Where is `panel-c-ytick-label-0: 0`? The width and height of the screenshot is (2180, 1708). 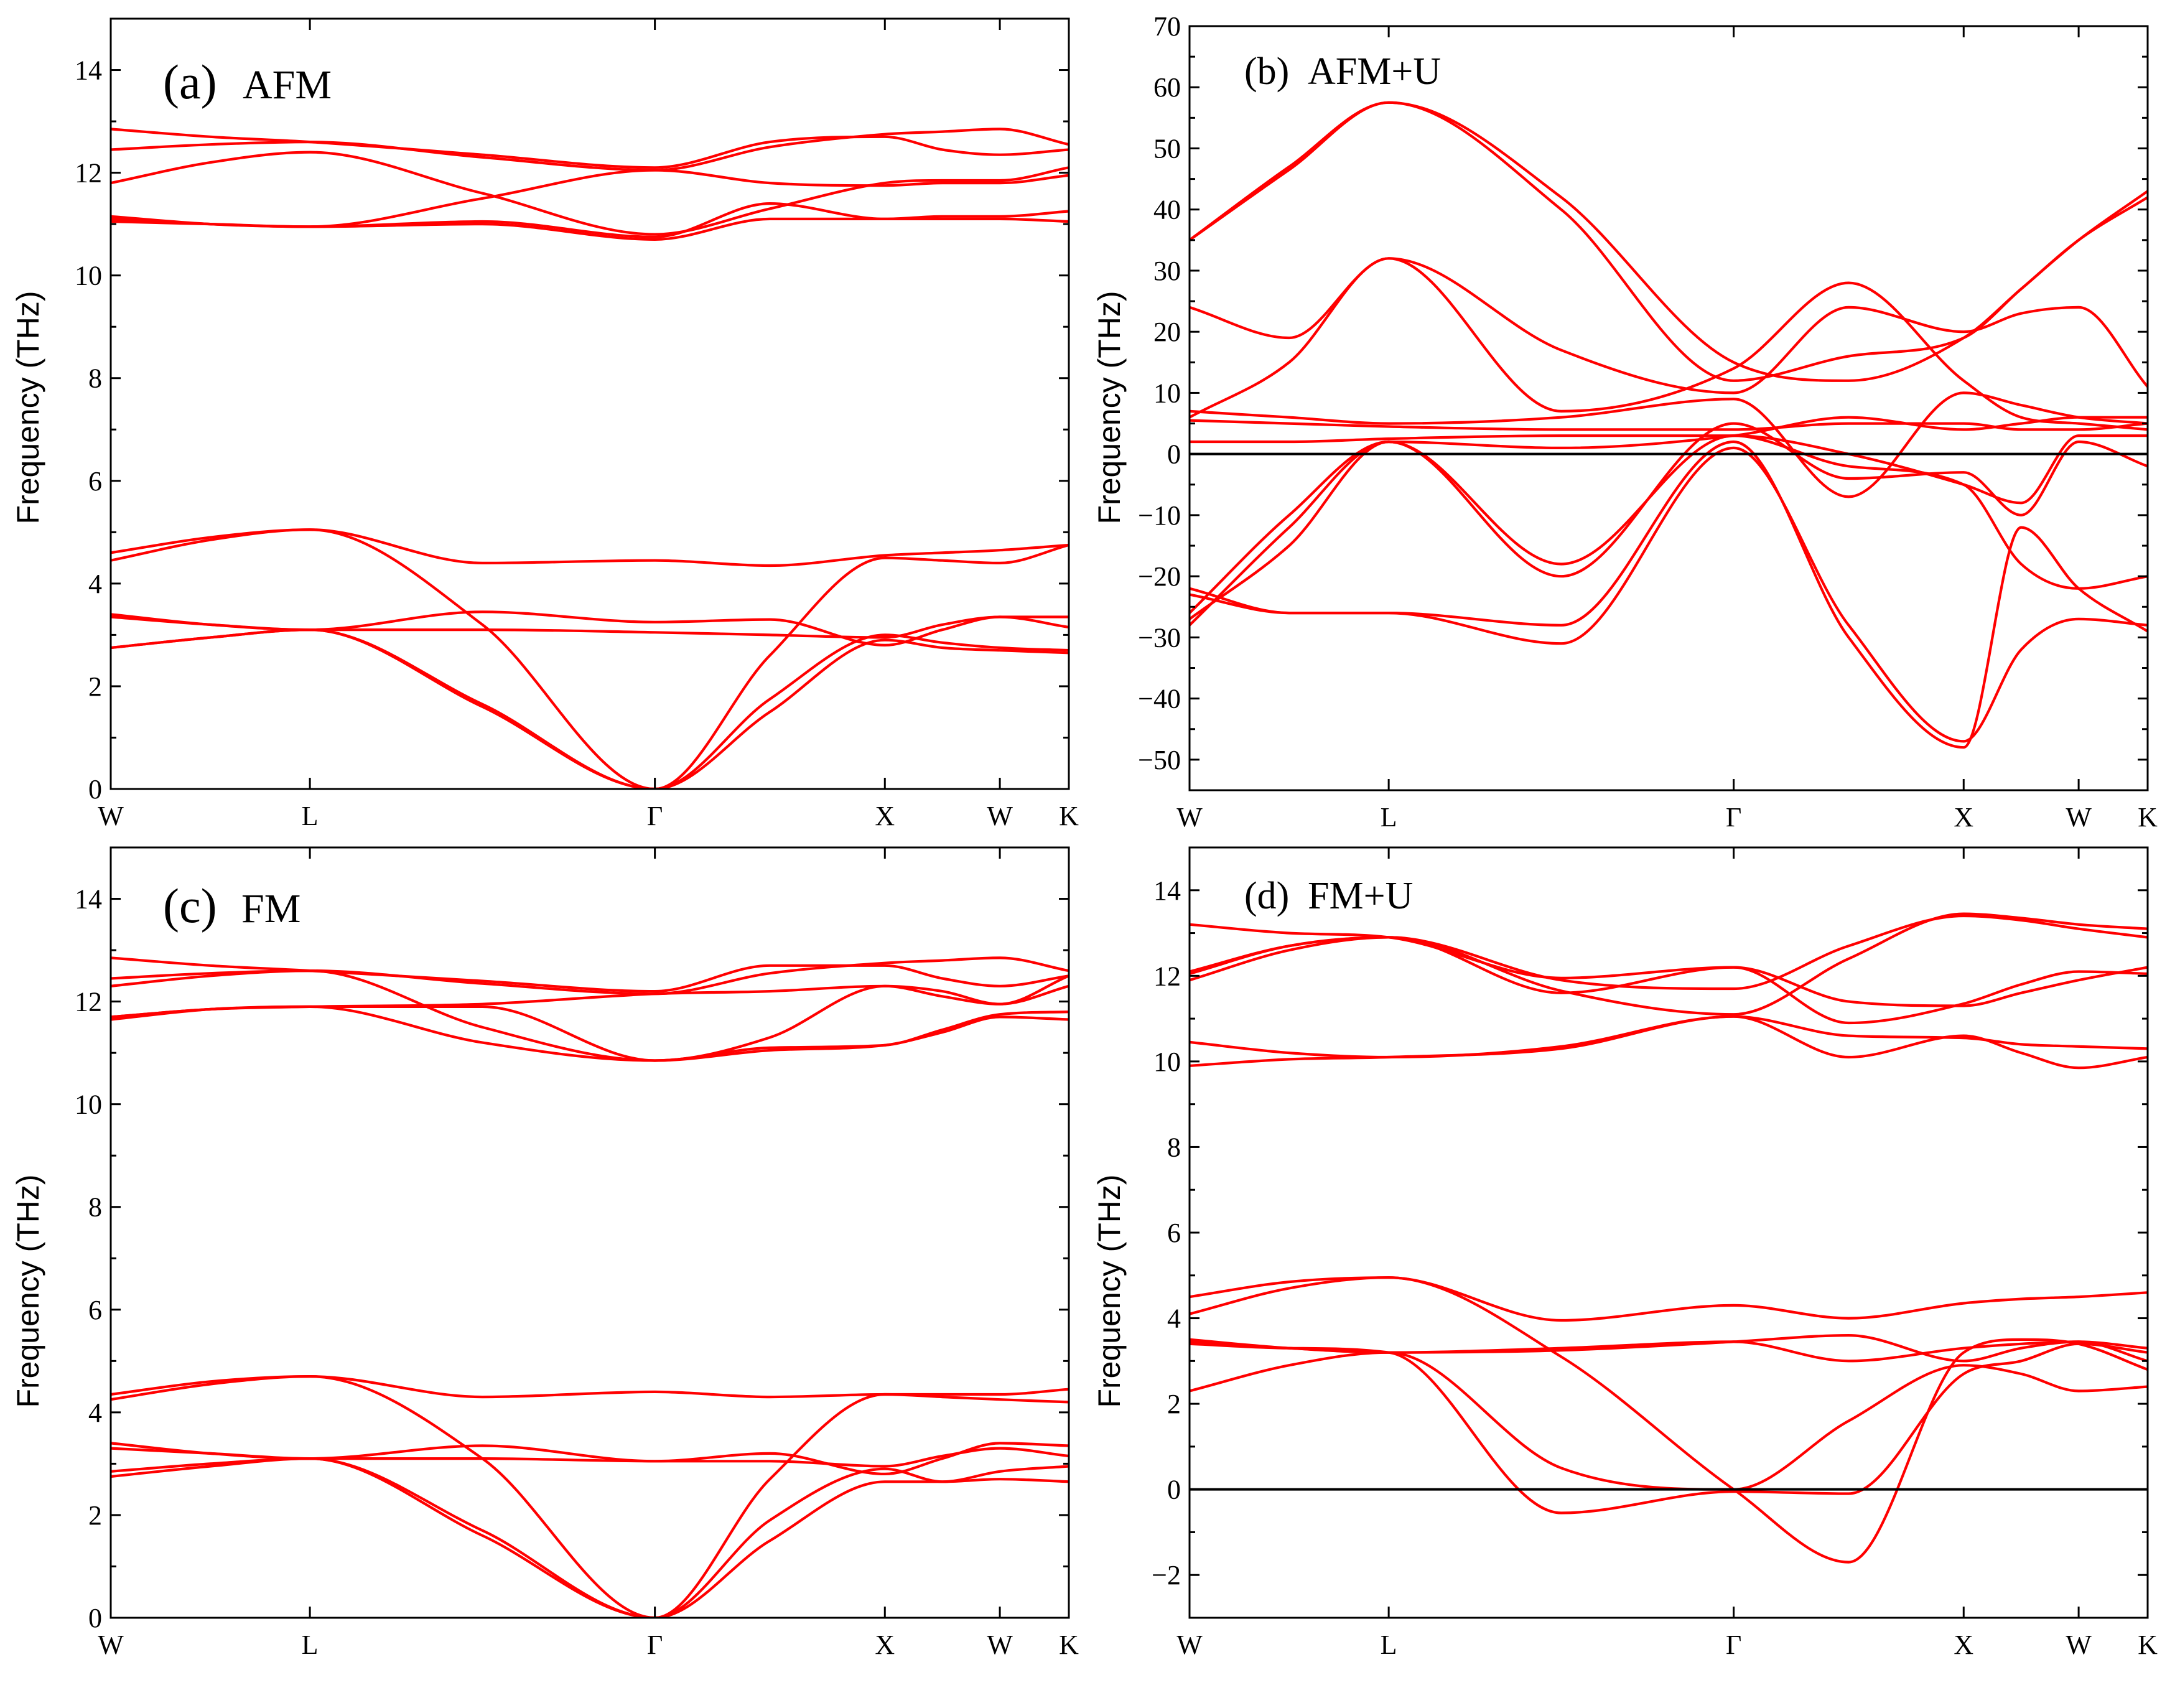
panel-c-ytick-label-0: 0 is located at coordinates (95, 1618).